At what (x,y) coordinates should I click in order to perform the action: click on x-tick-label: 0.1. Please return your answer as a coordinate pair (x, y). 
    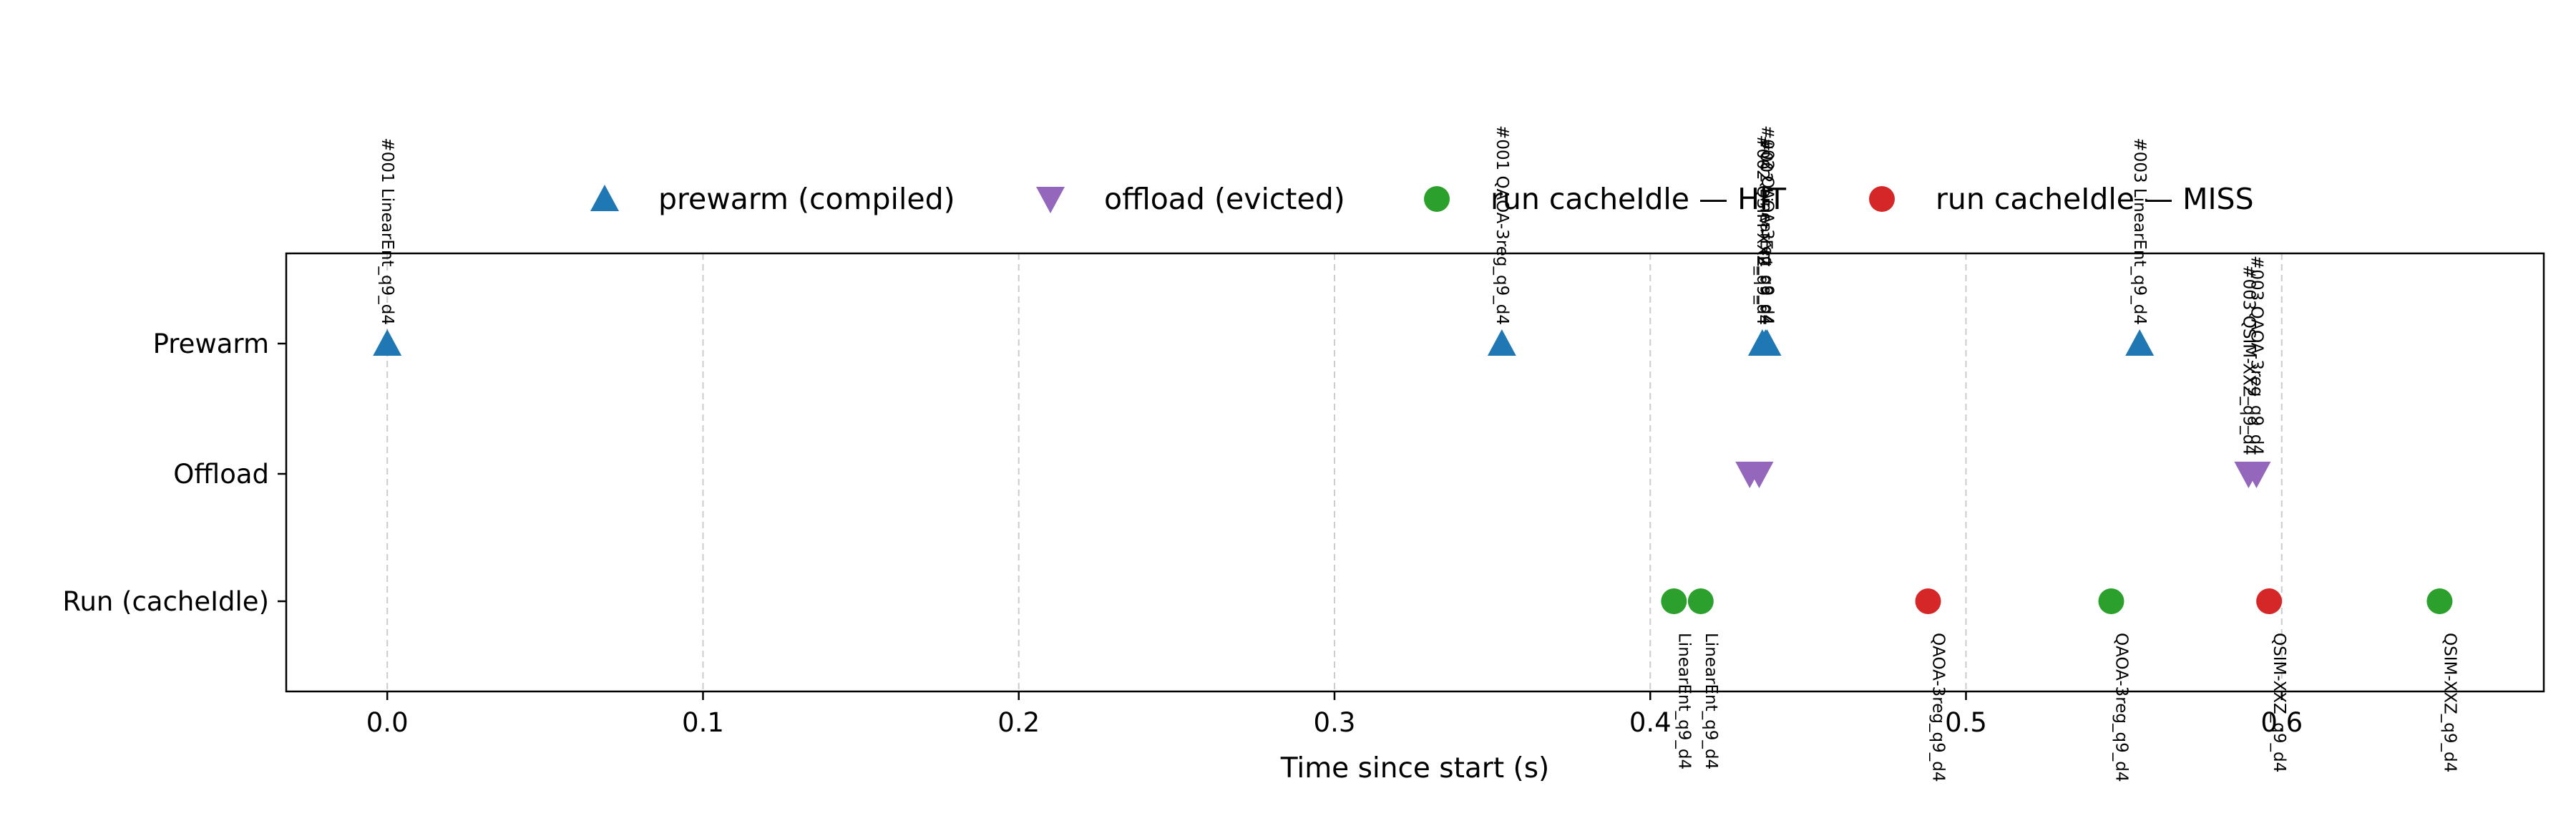
    Looking at the image, I should click on (703, 722).